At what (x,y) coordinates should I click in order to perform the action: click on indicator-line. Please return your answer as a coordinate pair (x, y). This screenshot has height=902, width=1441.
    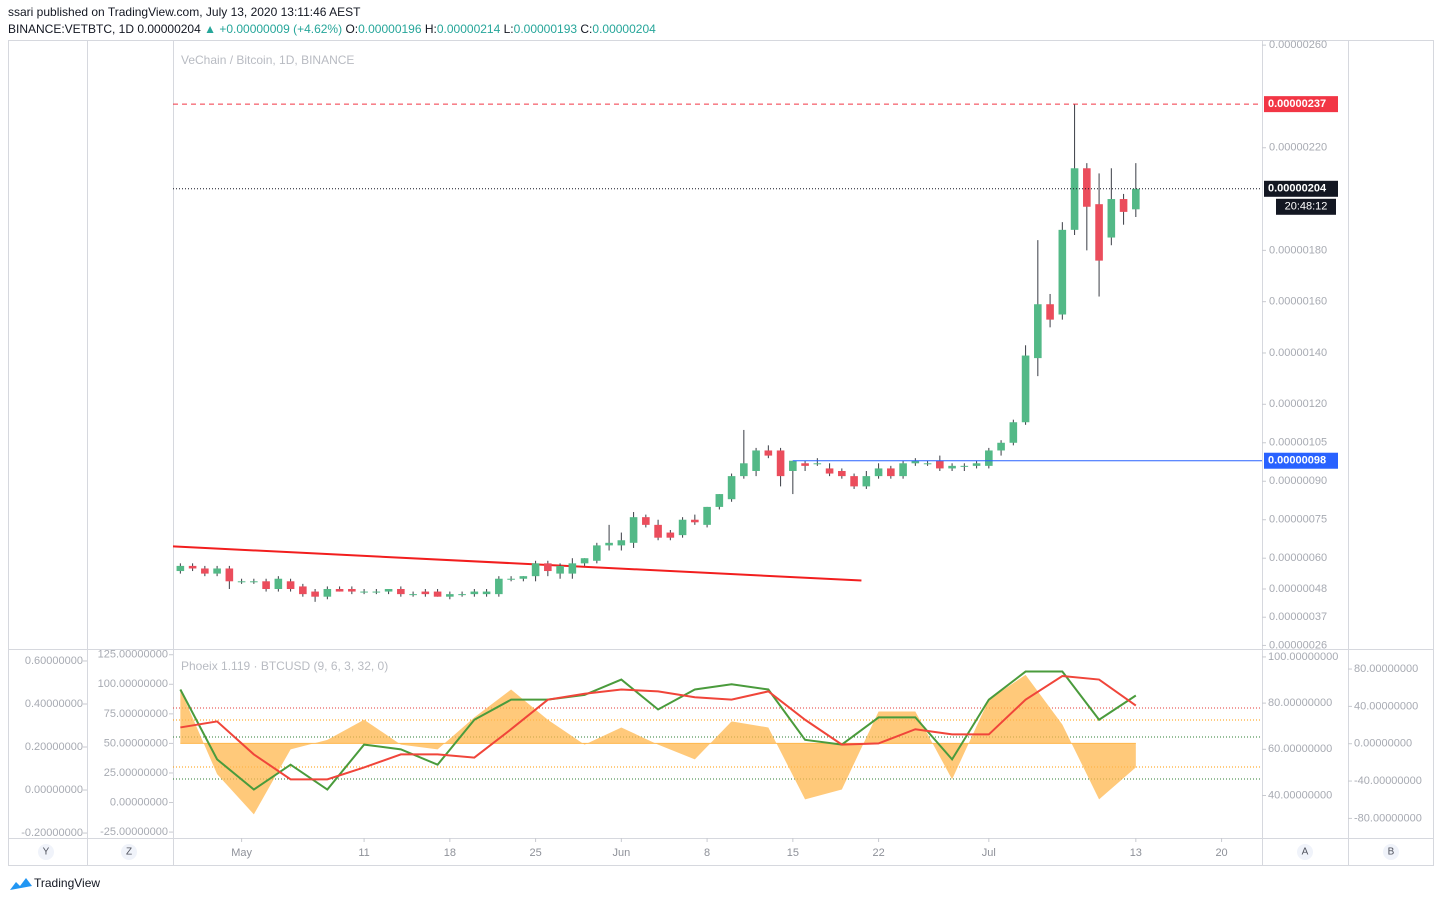
    Looking at the image, I should click on (658, 727).